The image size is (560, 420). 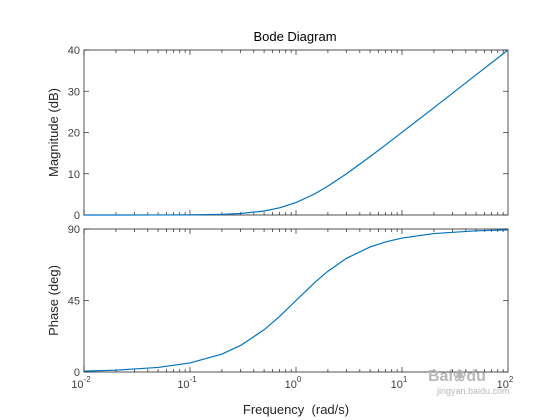 I want to click on phase-axis-label: Phase (deg), so click(x=53, y=300).